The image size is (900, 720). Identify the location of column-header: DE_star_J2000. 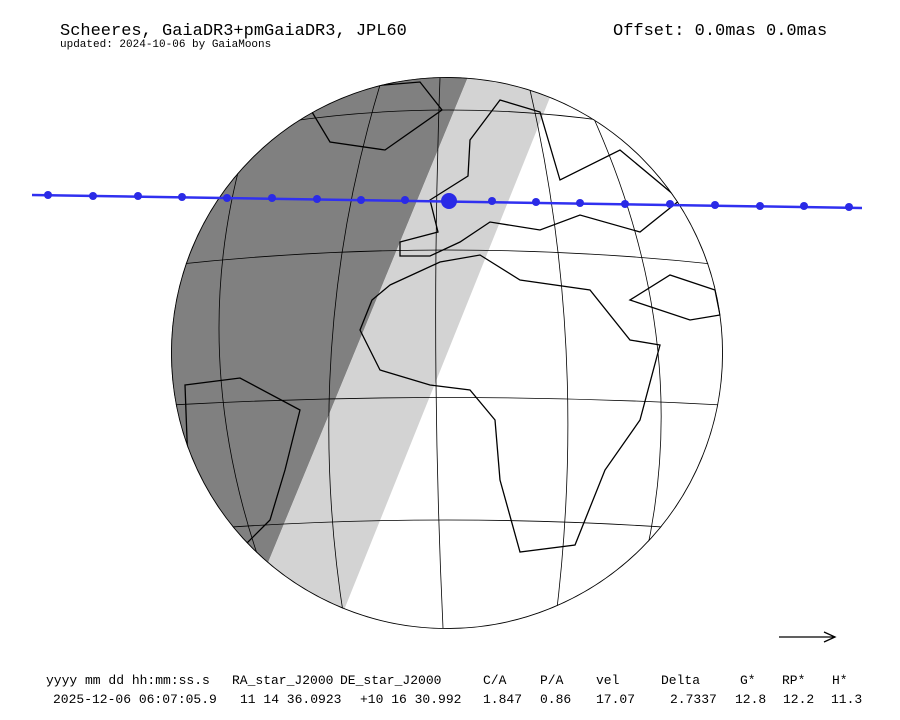
(390, 680).